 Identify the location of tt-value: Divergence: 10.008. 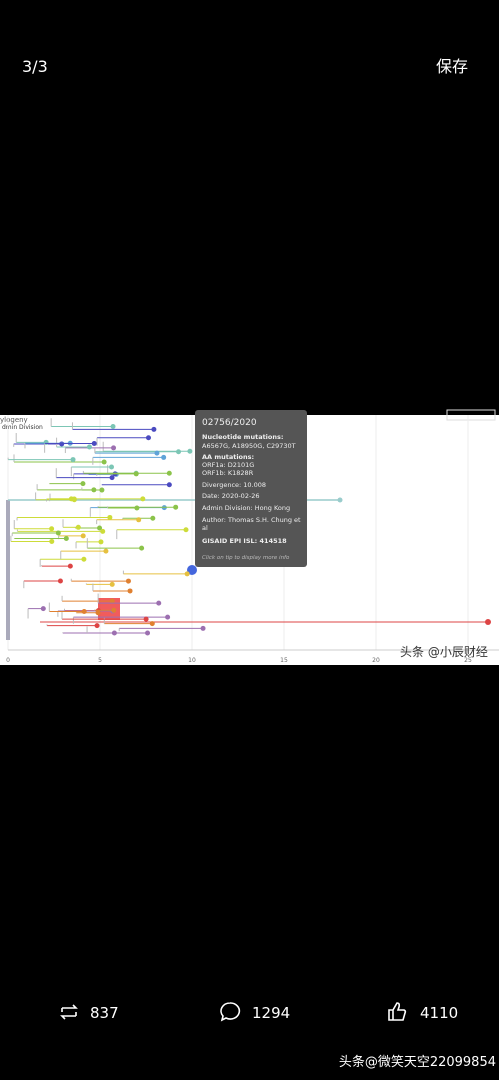
(234, 485).